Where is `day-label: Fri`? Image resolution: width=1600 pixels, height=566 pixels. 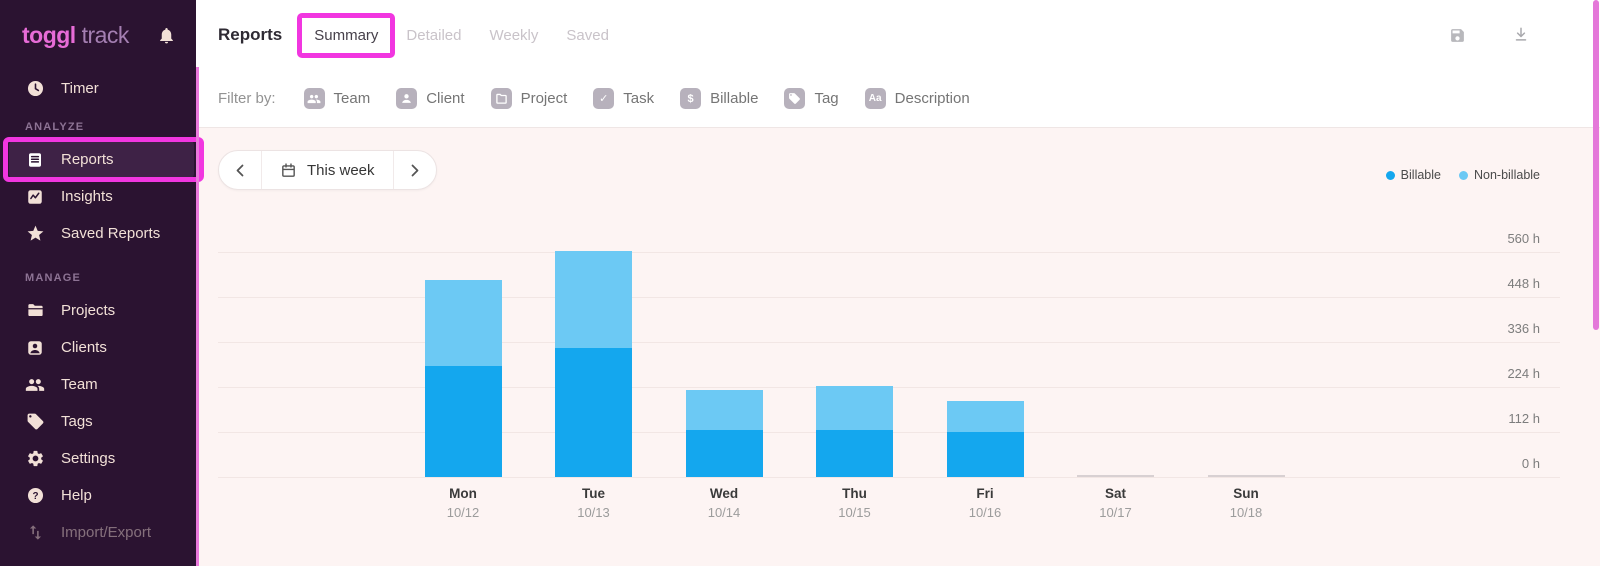 day-label: Fri is located at coordinates (985, 493).